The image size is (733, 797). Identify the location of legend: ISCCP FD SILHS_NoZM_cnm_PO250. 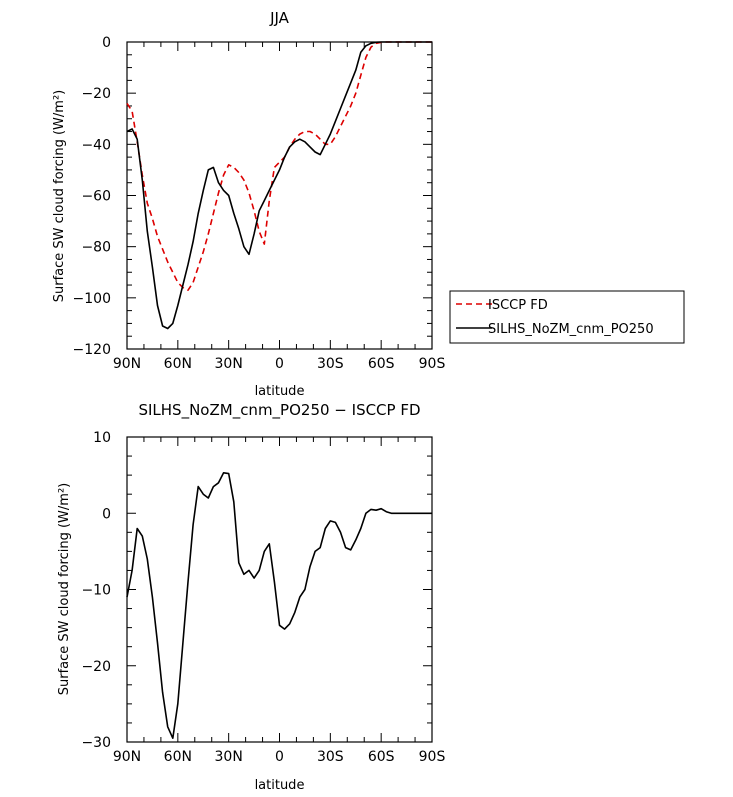
(567, 317).